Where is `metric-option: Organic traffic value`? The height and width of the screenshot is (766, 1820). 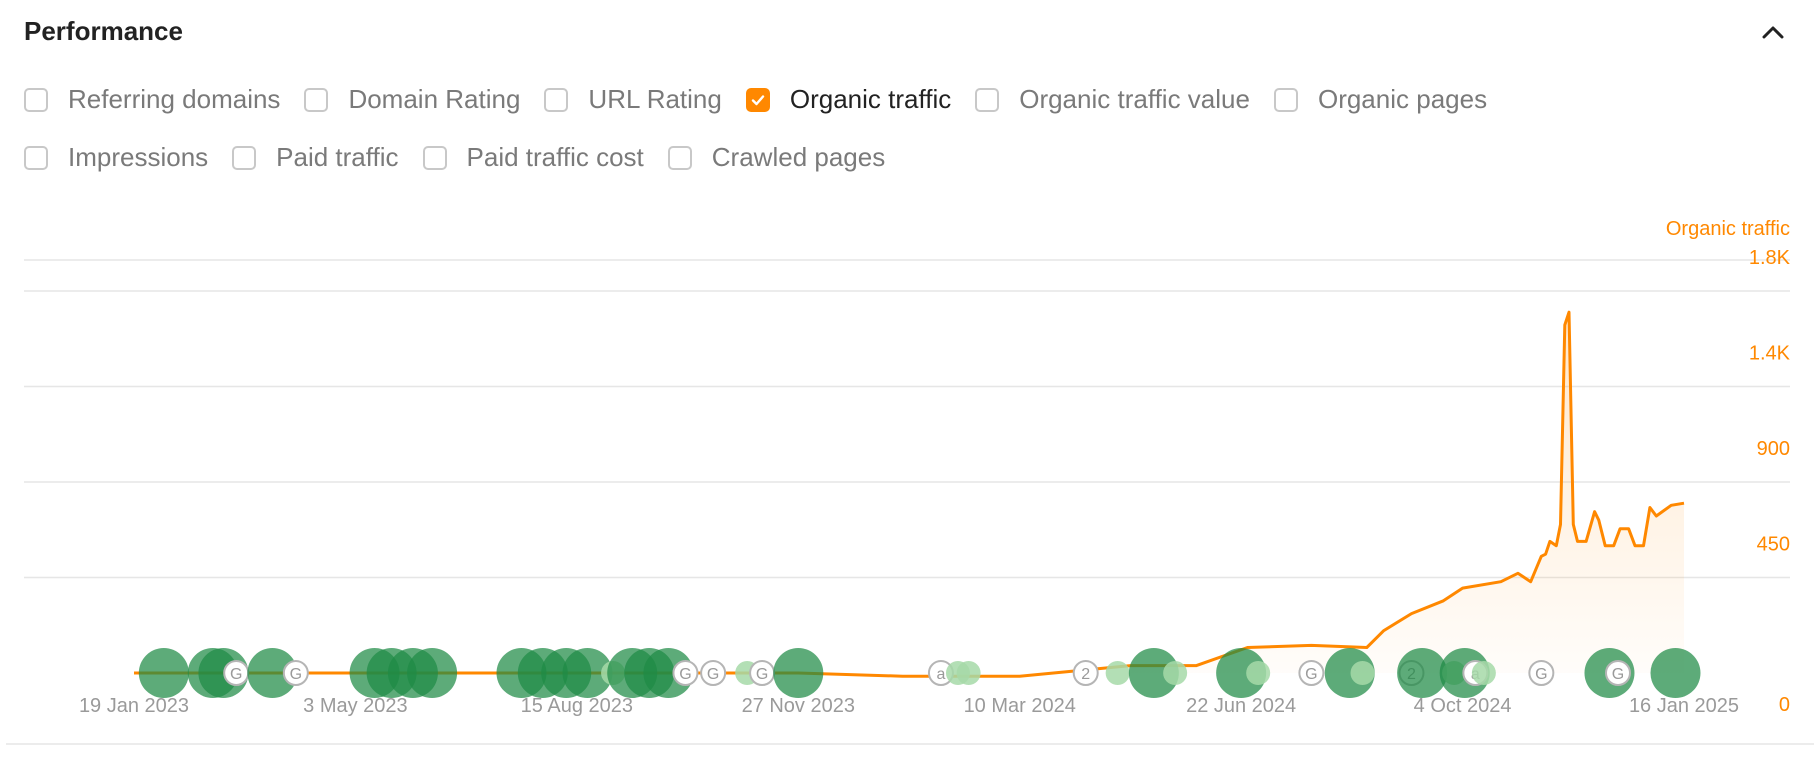
metric-option: Organic traffic value is located at coordinates (1112, 99).